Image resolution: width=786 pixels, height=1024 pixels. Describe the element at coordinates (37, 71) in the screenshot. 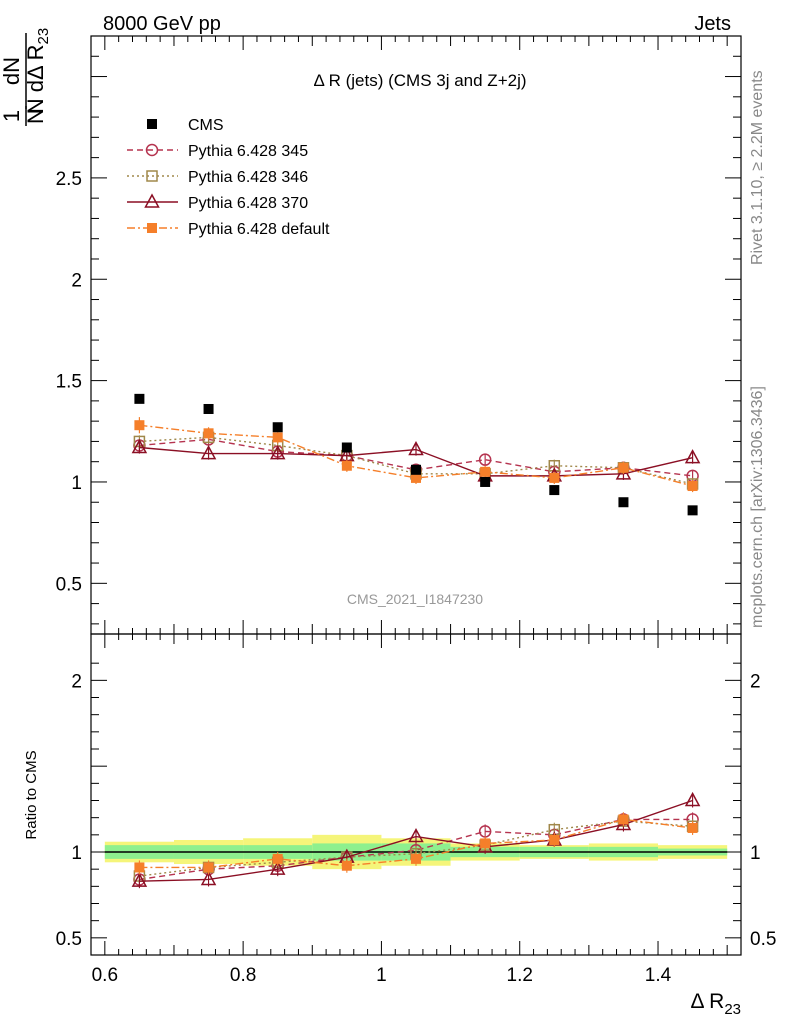

I see `ylabel-den: N dΔ R23` at that location.